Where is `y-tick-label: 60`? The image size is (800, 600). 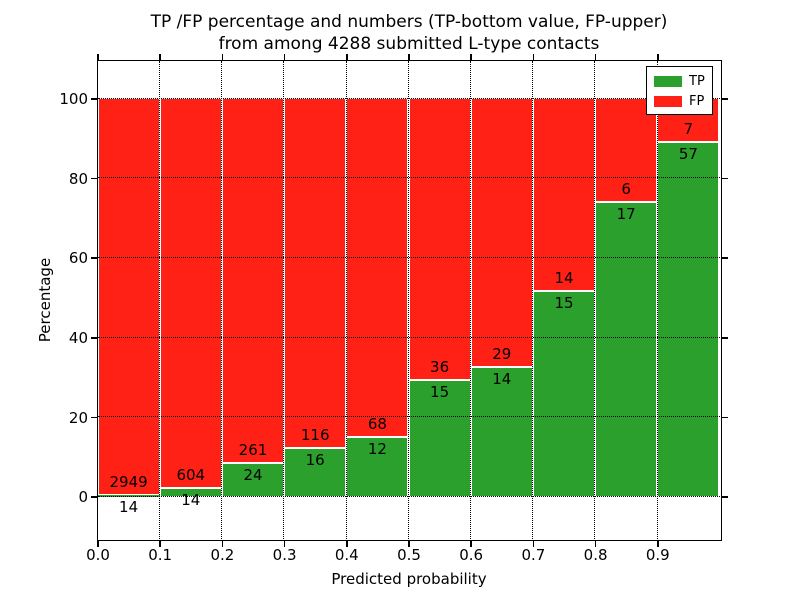 y-tick-label: 60 is located at coordinates (78, 258).